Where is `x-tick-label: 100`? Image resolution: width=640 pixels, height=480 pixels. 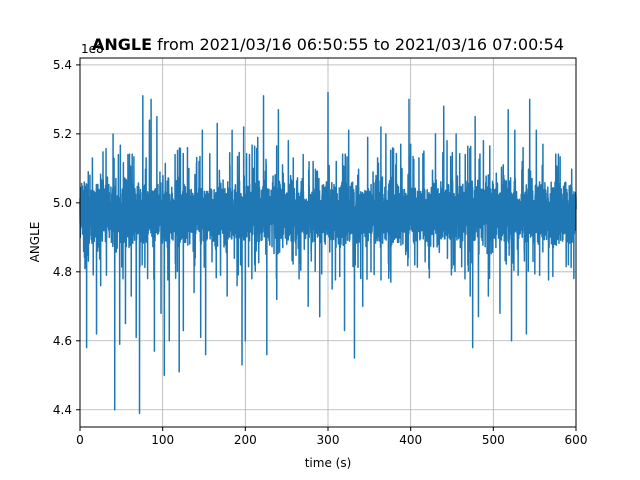 x-tick-label: 100 is located at coordinates (162, 440).